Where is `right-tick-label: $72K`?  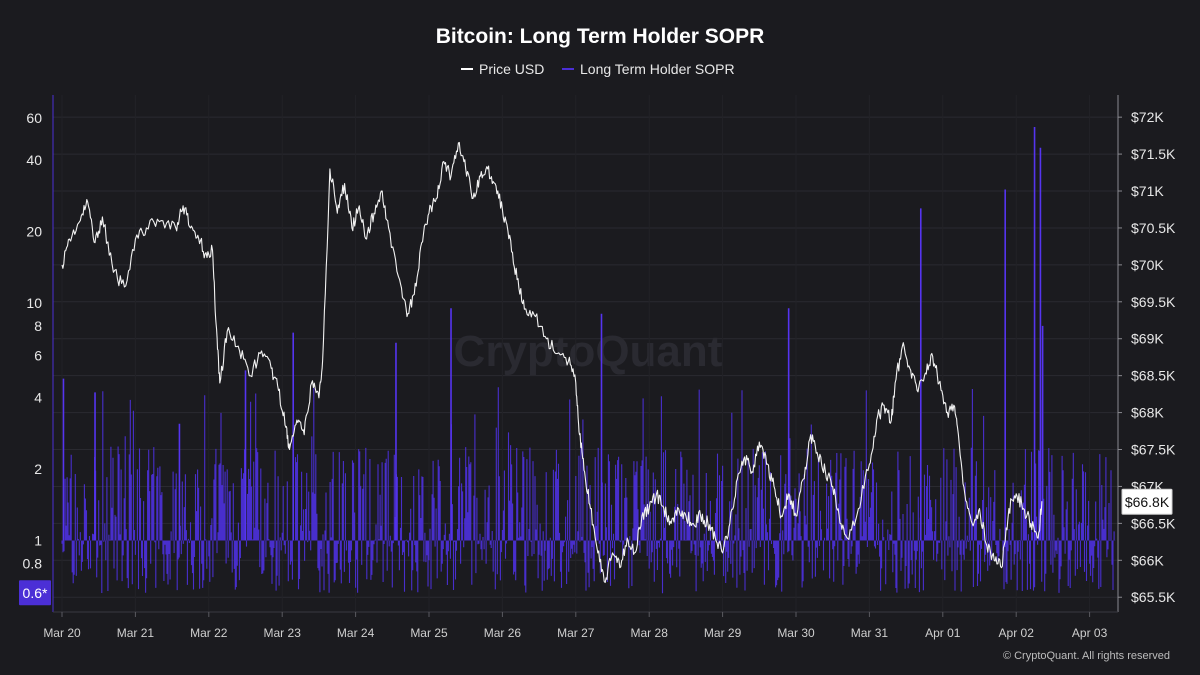 right-tick-label: $72K is located at coordinates (1147, 117).